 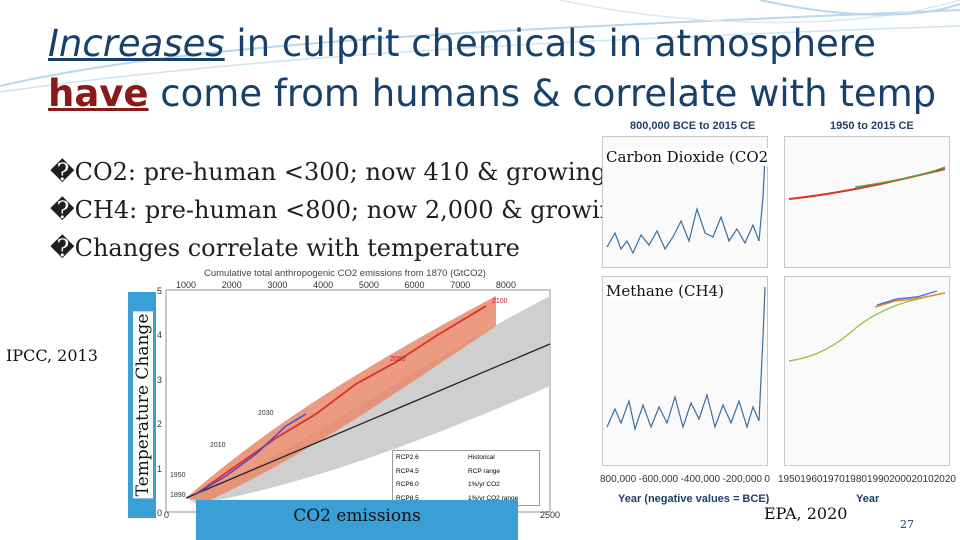 I want to click on top-tick: 5000, so click(x=368, y=285).